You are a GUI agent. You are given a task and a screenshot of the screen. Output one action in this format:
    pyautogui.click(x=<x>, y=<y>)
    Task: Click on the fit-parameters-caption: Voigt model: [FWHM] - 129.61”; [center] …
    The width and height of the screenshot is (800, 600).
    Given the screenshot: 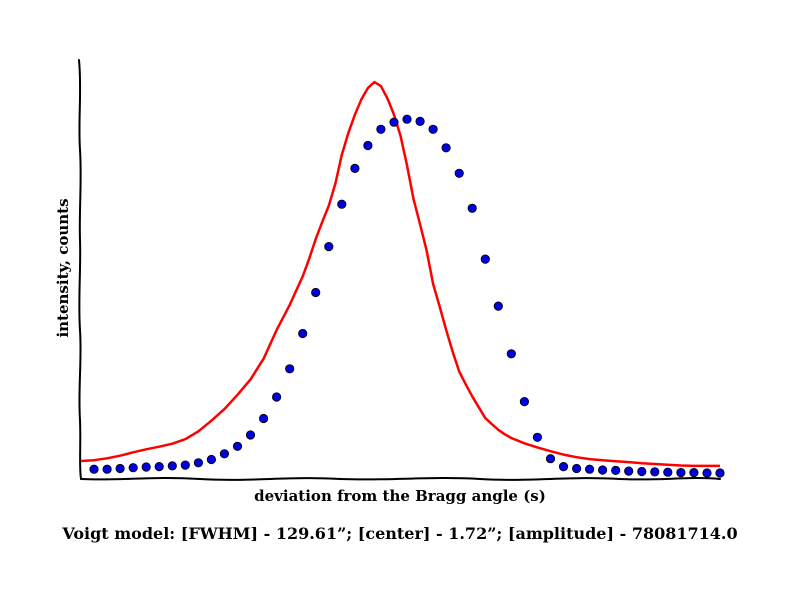 What is the action you would take?
    pyautogui.click(x=399, y=533)
    